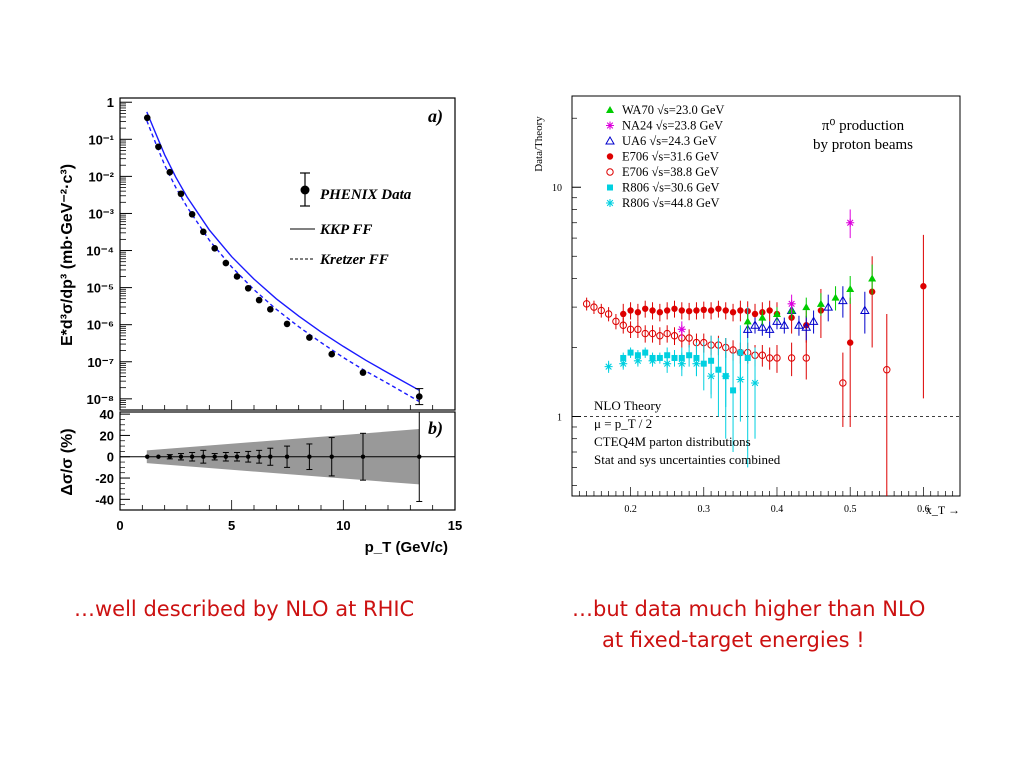  I want to click on x-tick-label: 0.4, so click(777, 509).